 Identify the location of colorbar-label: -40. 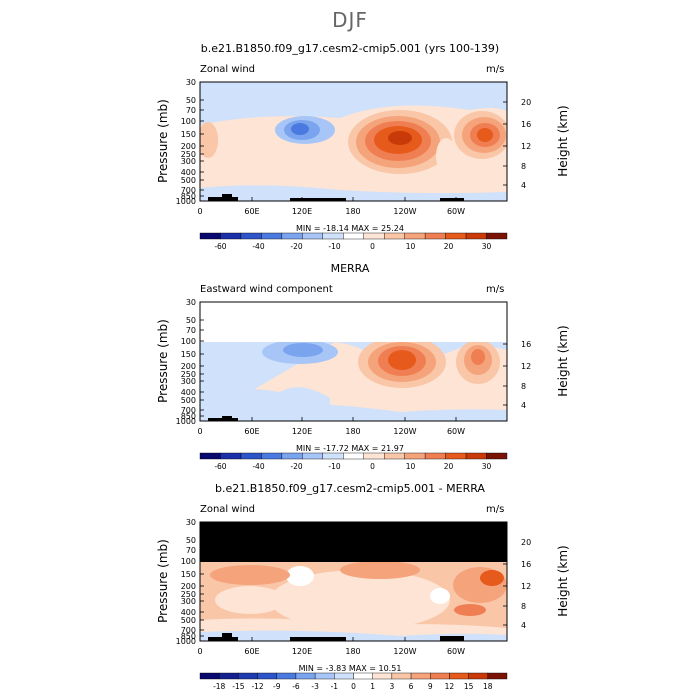
(258, 246).